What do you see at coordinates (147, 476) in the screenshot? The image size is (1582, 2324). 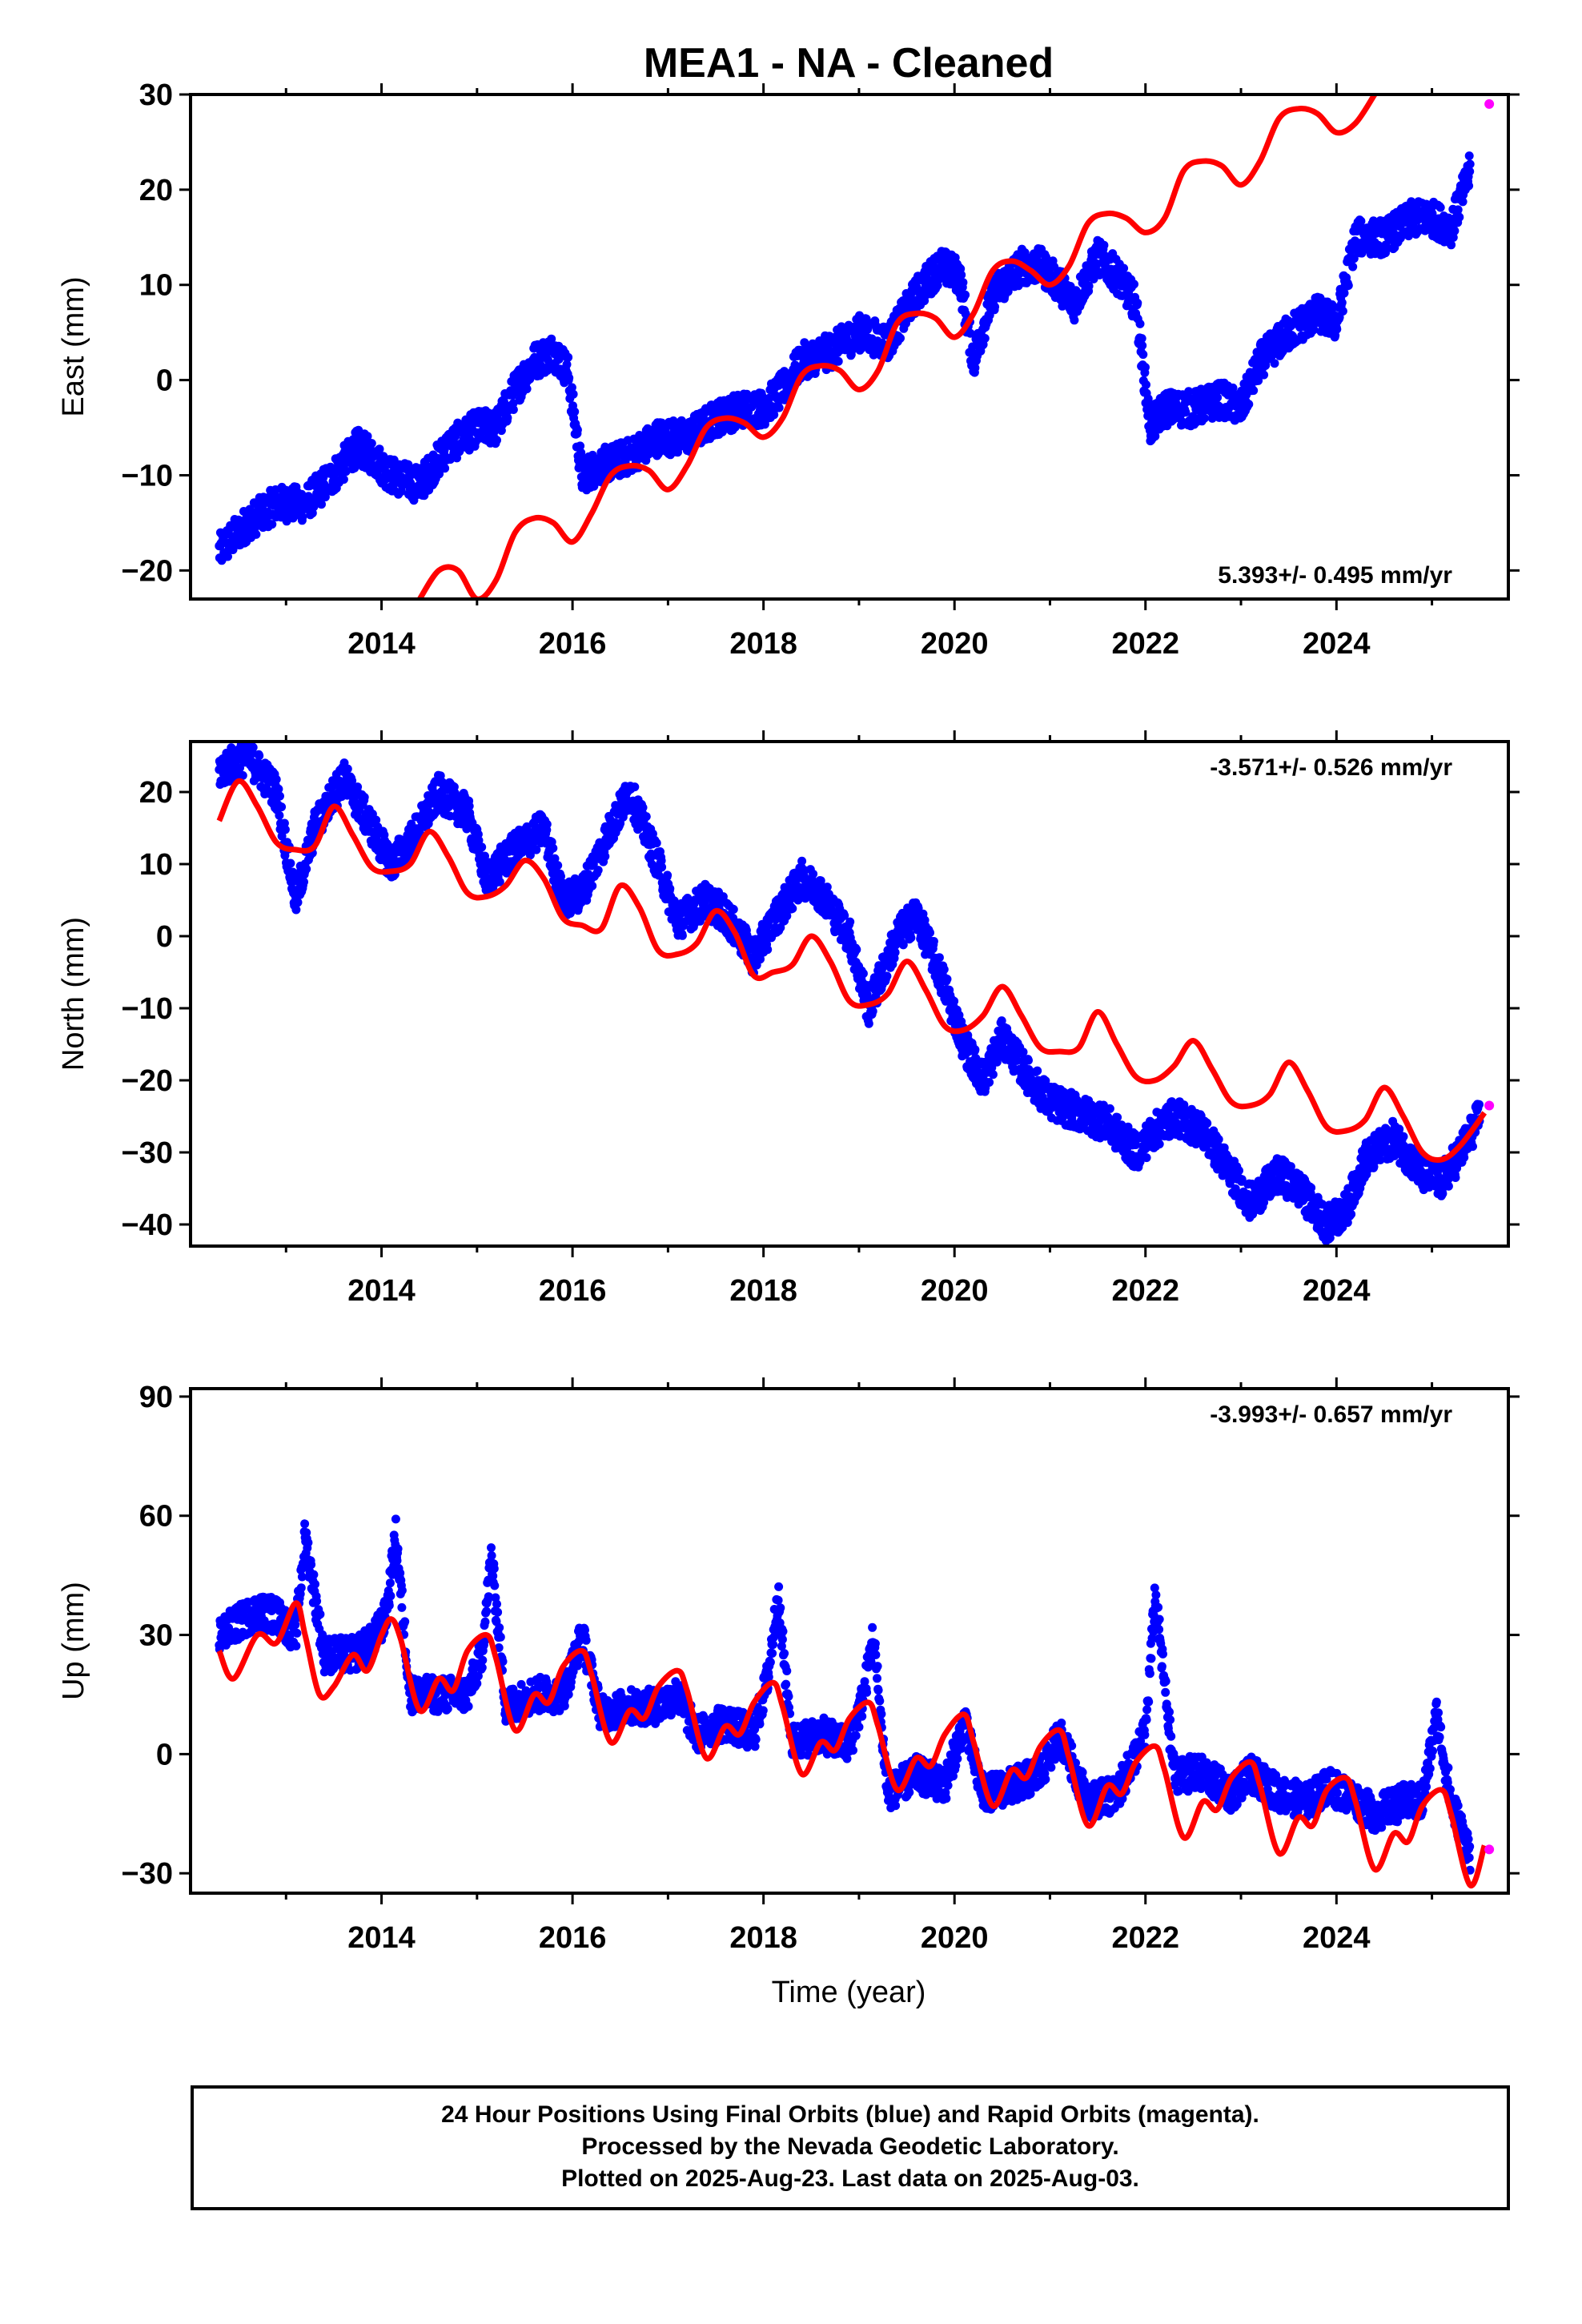 I see `y-tick-label: −10` at bounding box center [147, 476].